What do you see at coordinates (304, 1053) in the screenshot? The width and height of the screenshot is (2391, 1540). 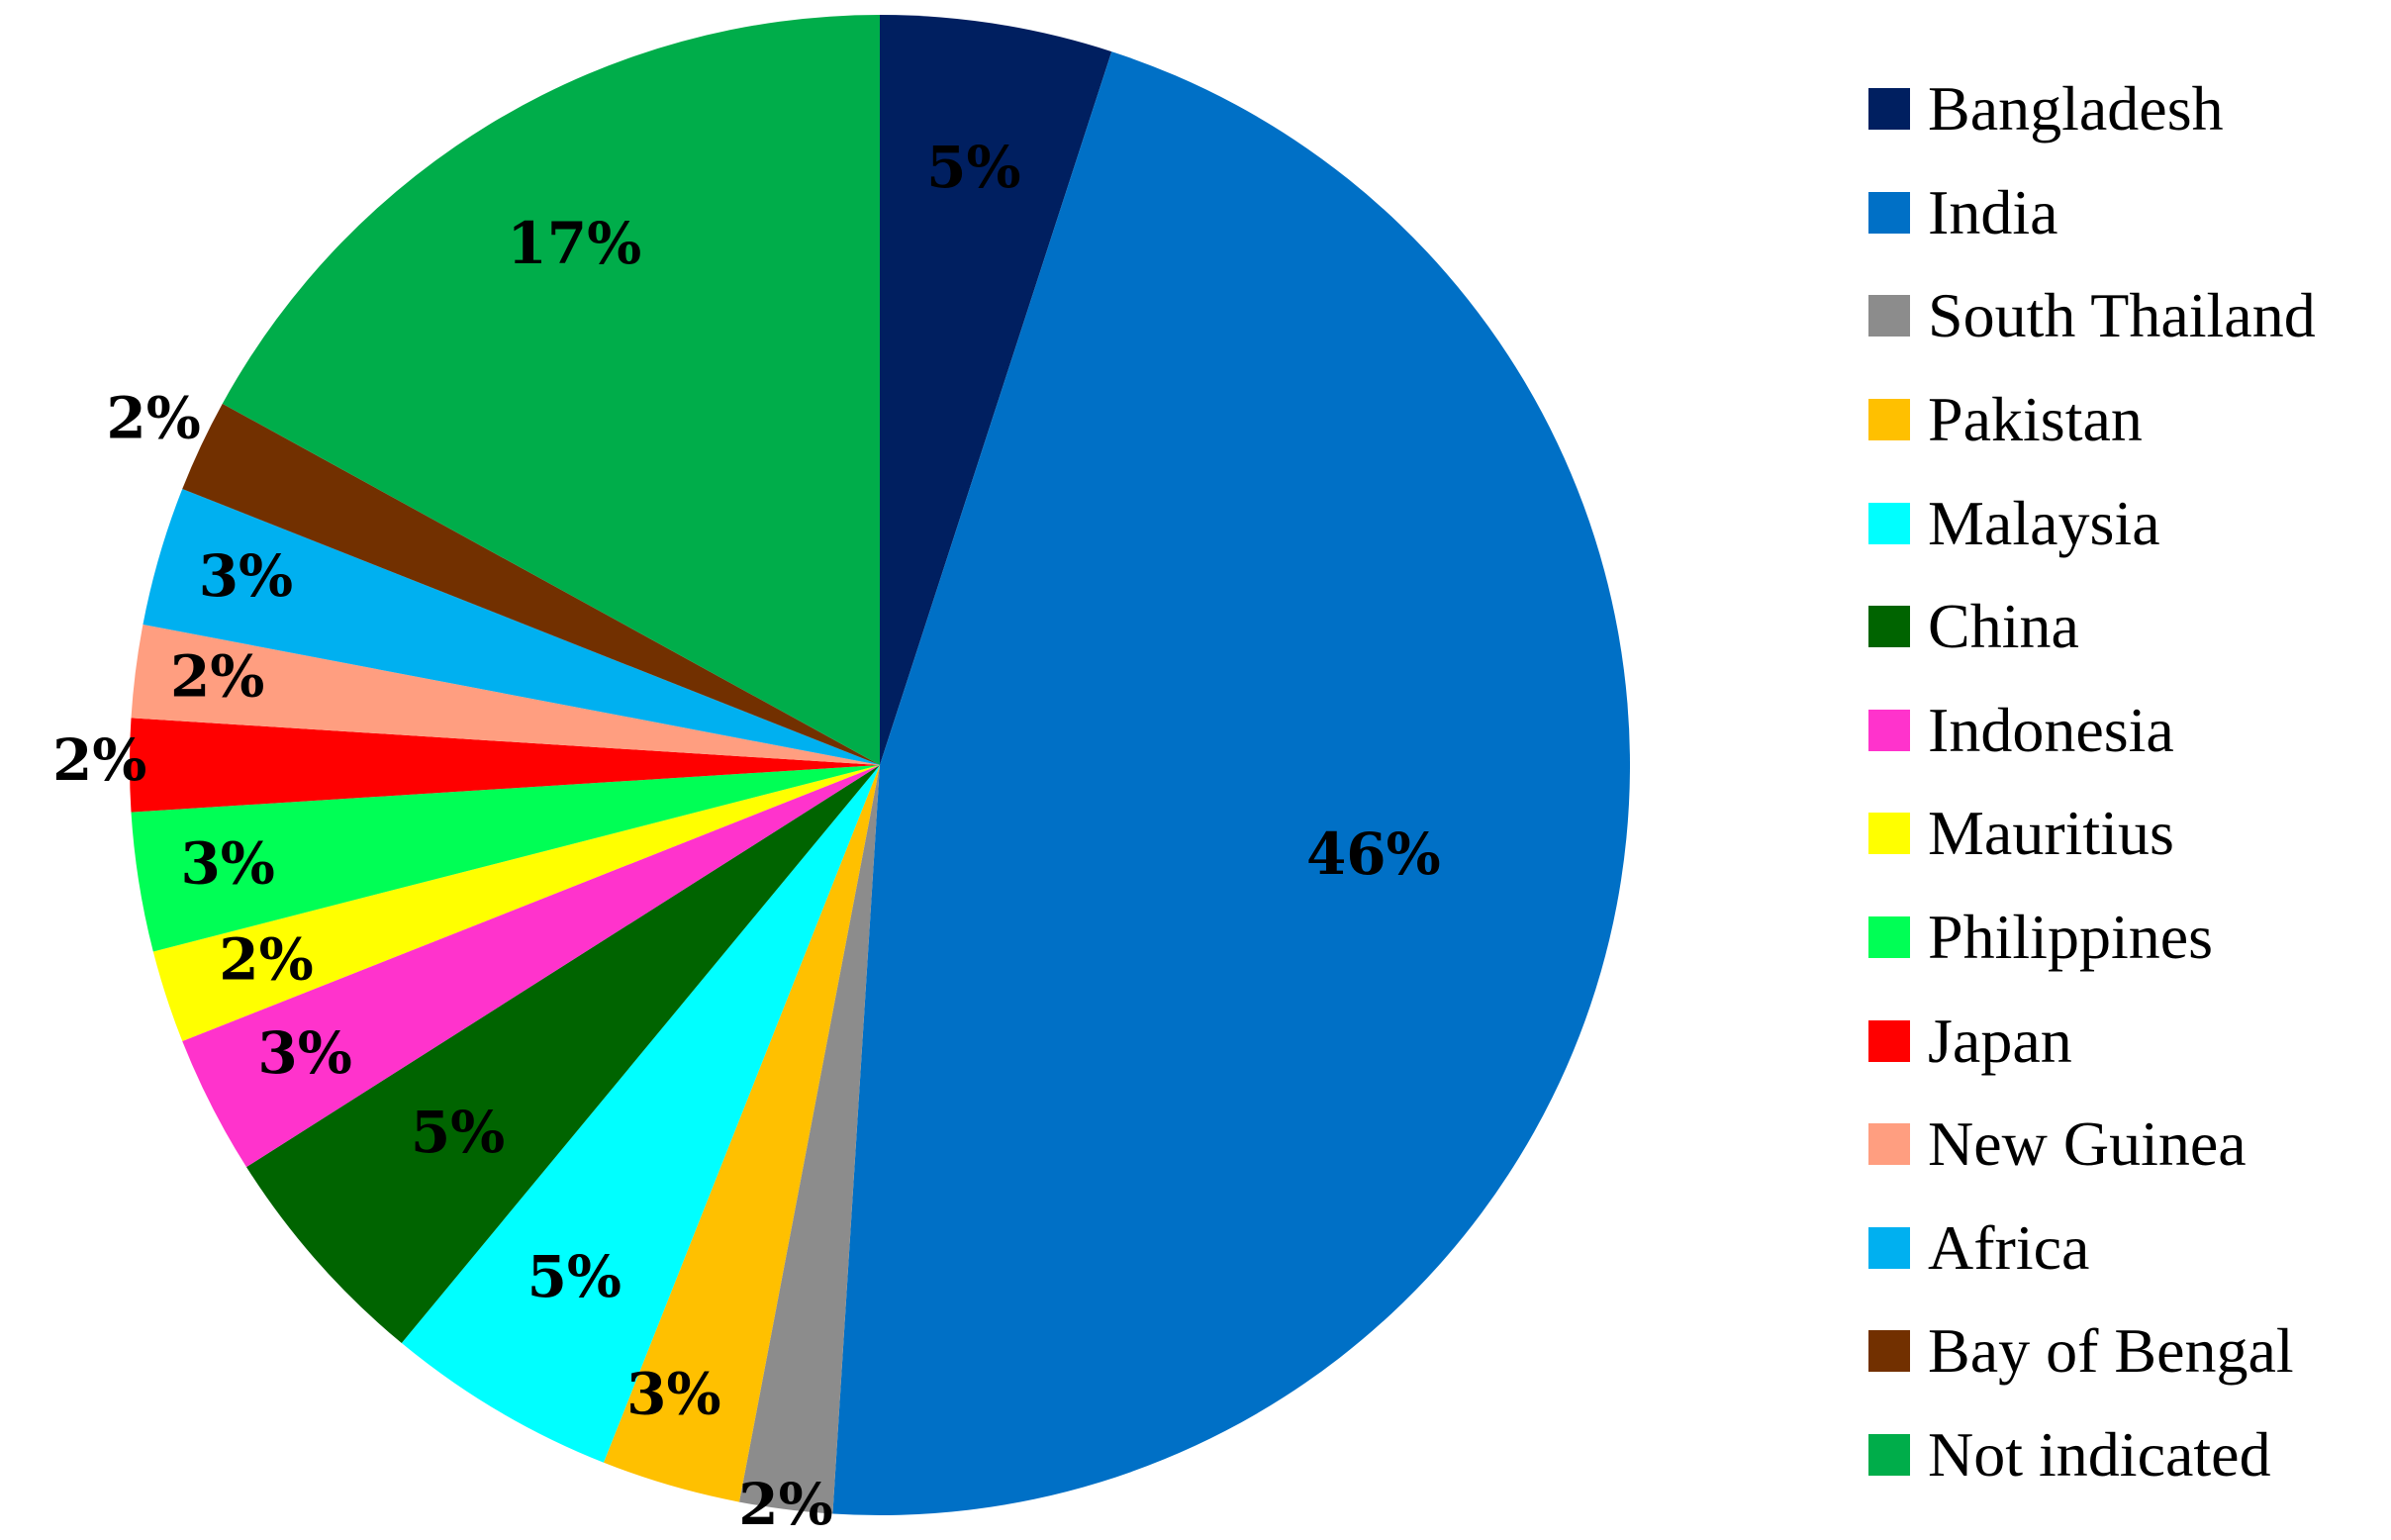 I see `value-label-indonesia: 3%` at bounding box center [304, 1053].